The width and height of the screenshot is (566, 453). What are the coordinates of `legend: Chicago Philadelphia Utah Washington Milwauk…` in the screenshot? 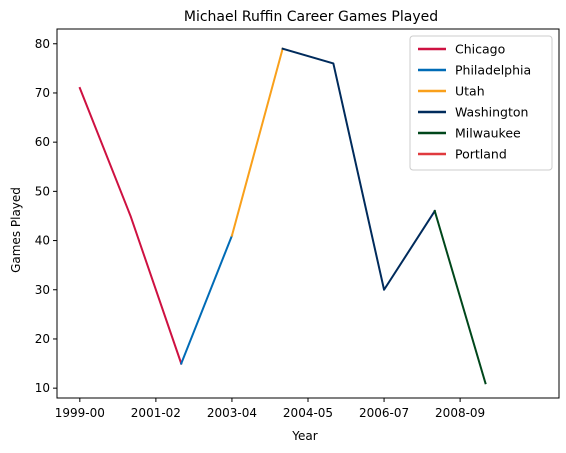 It's located at (481, 103).